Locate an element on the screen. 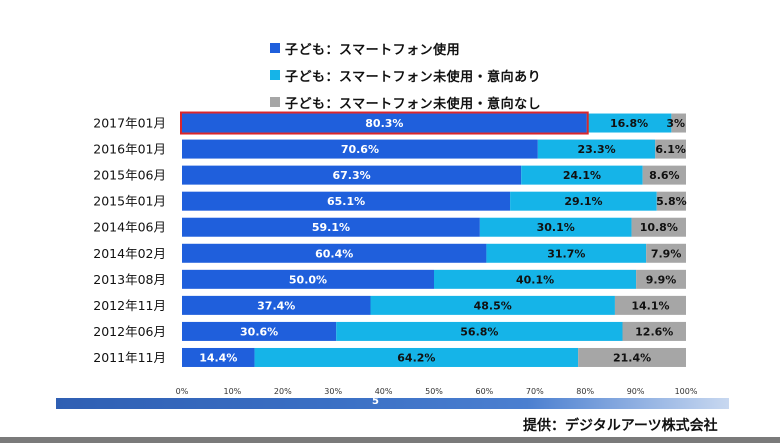 This screenshot has height=443, width=780. x-tick-label: 30% is located at coordinates (333, 391).